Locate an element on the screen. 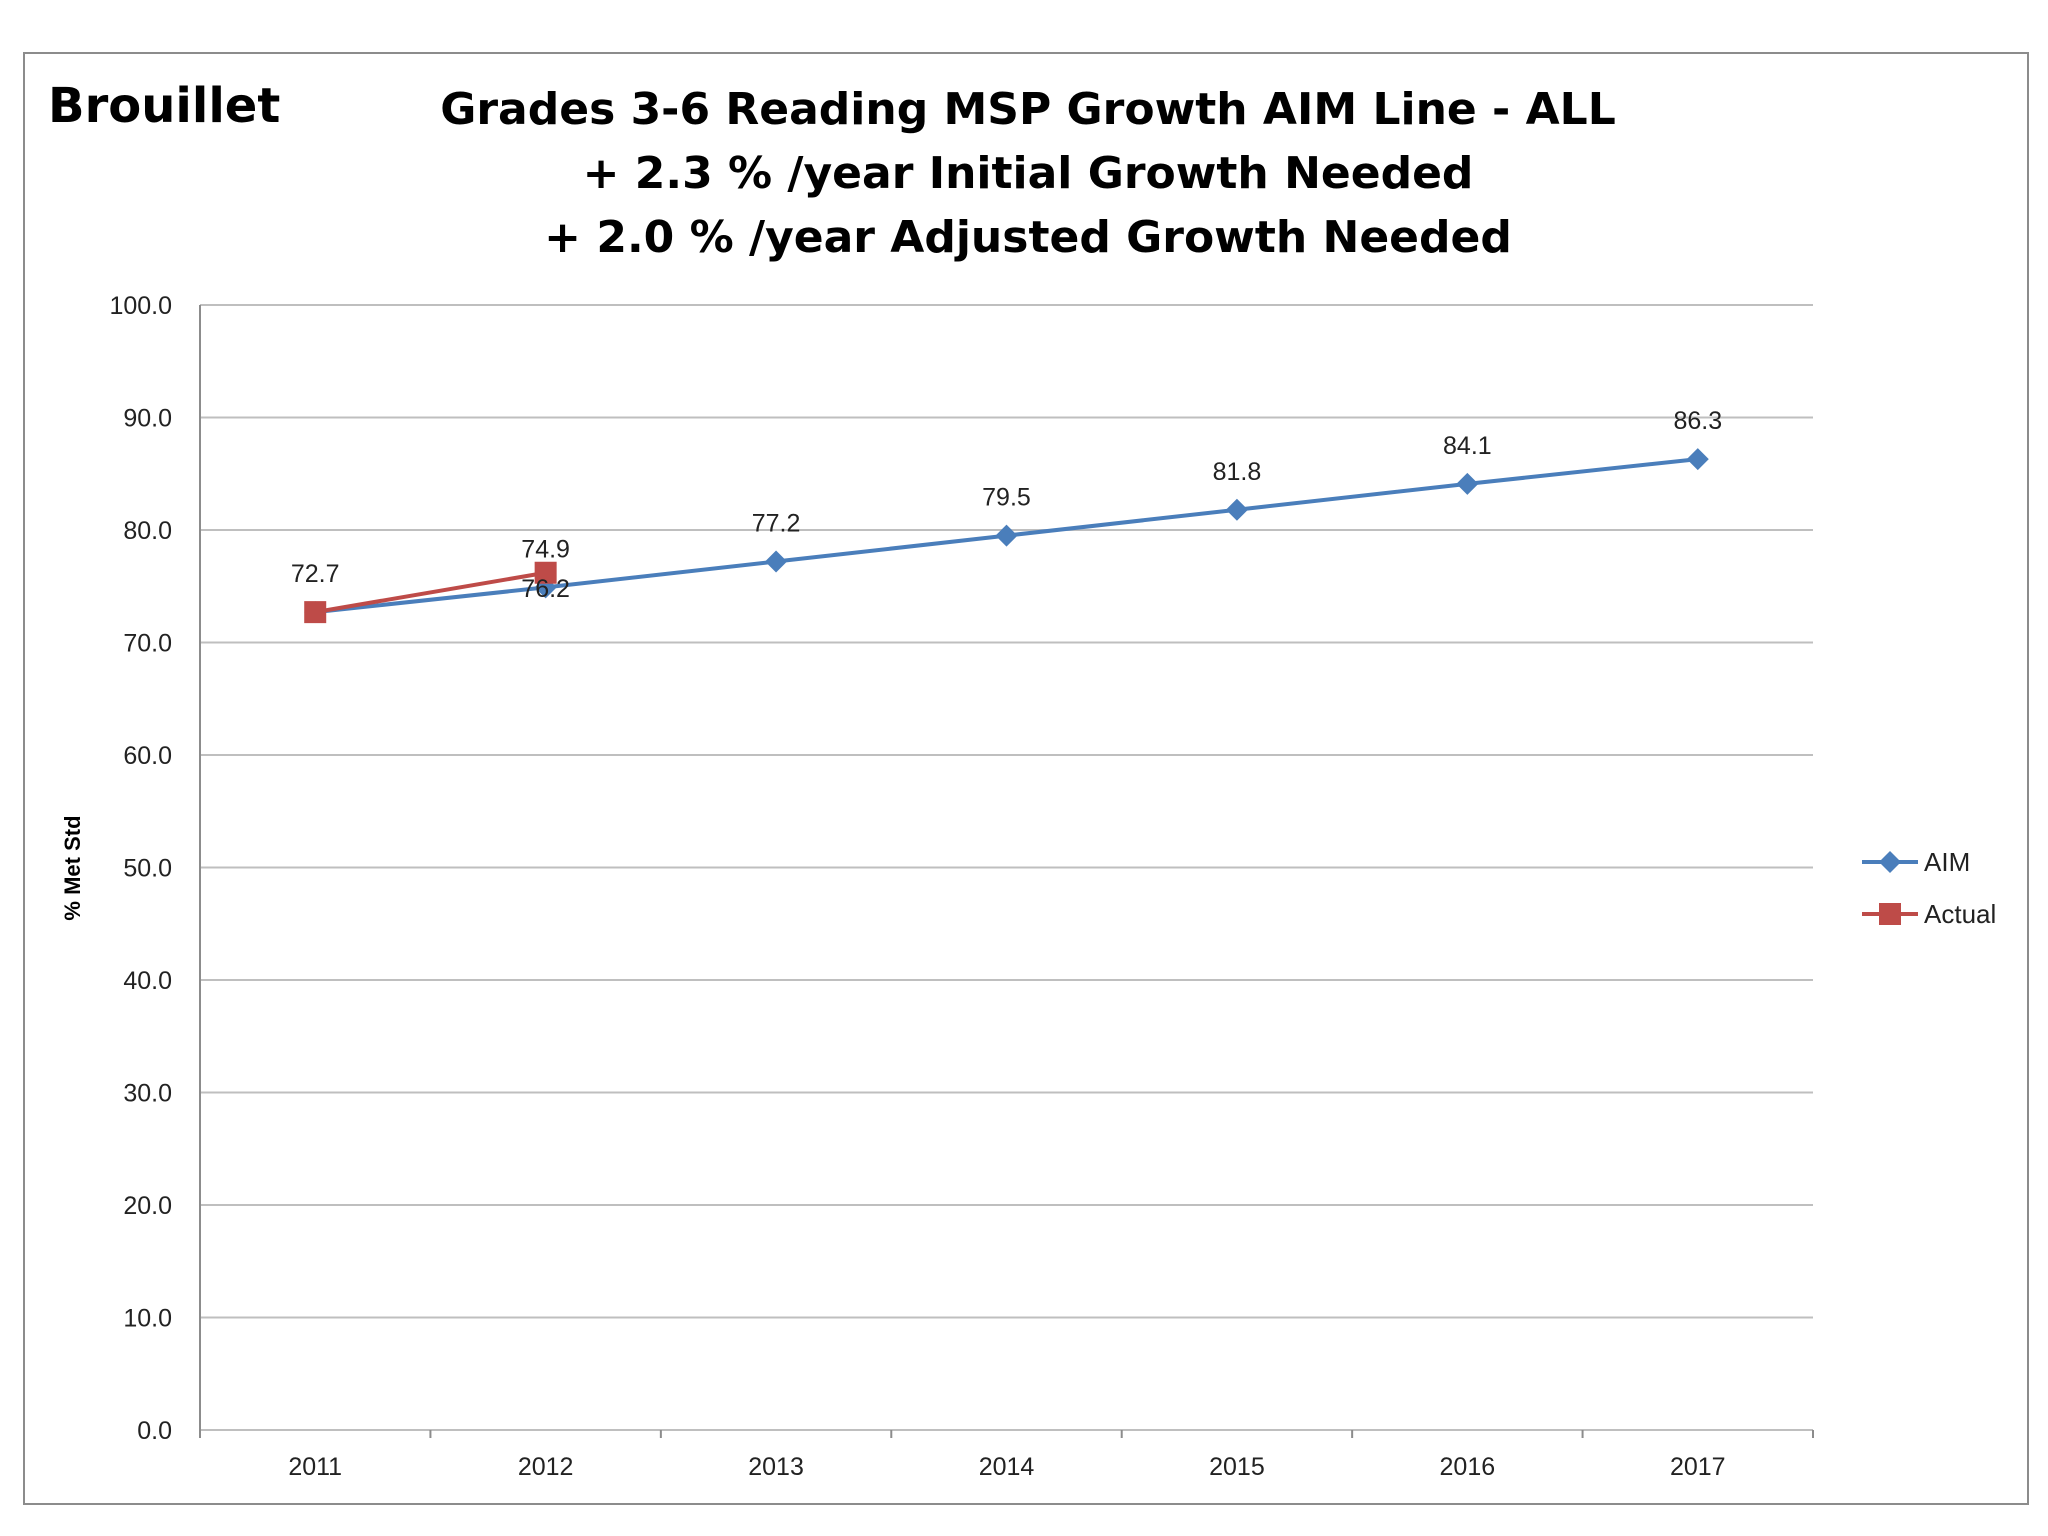 This screenshot has height=1536, width=2048. y-axis-title: % Met Std is located at coordinates (72, 867).